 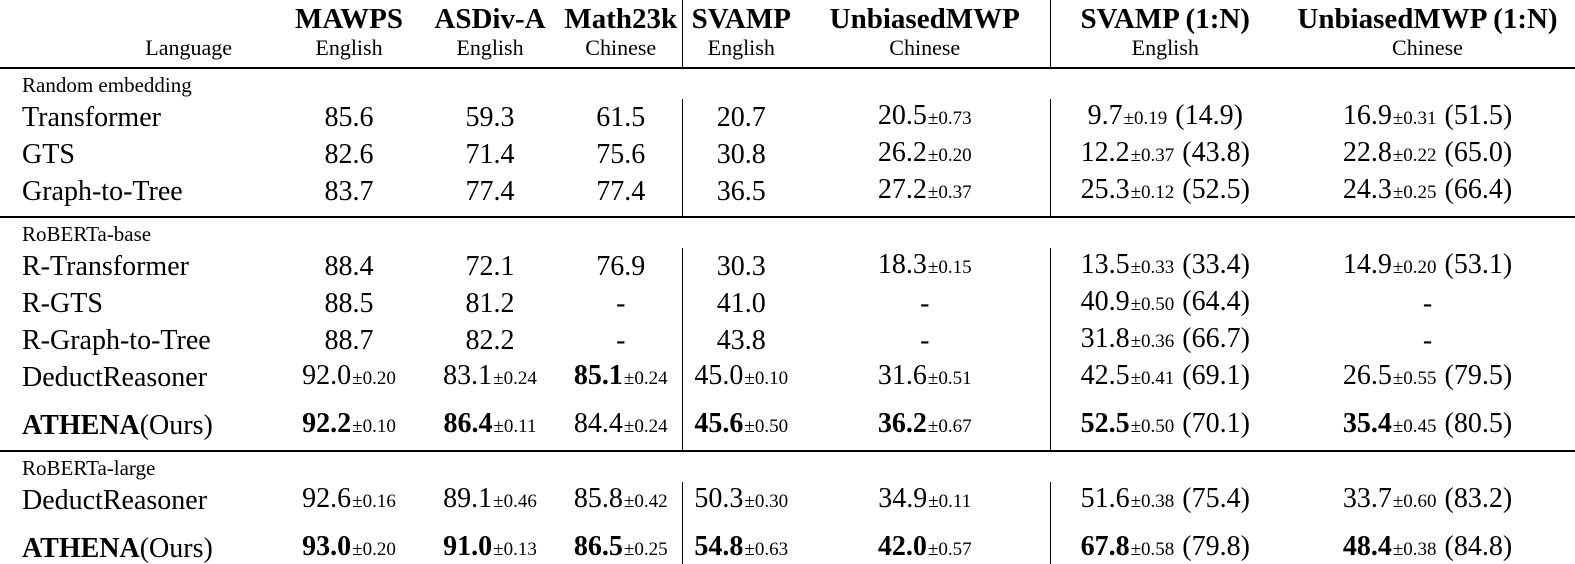 I want to click on score-cell: 77.4, so click(x=621, y=195).